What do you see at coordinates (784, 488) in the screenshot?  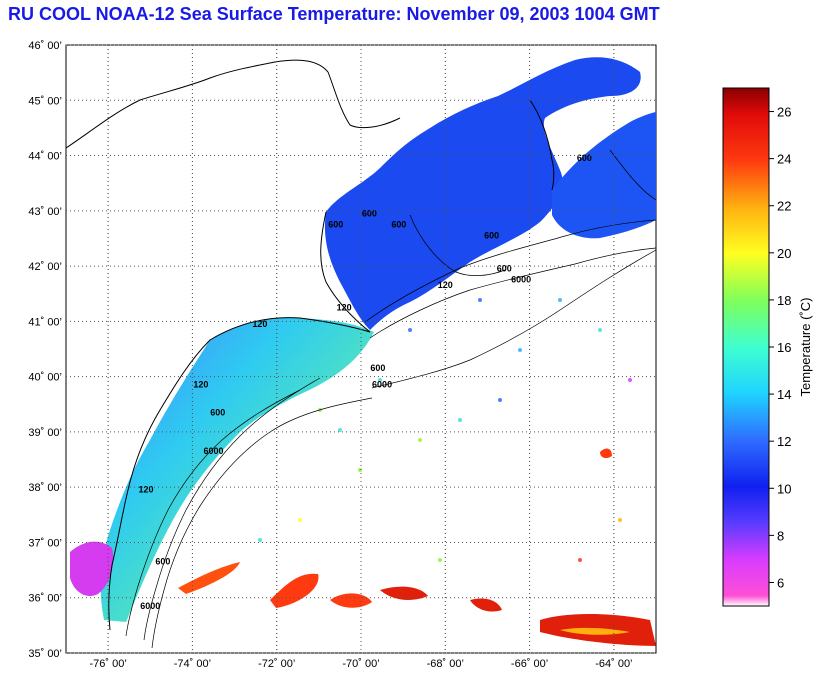 I see `colorbar-tick-label: 10` at bounding box center [784, 488].